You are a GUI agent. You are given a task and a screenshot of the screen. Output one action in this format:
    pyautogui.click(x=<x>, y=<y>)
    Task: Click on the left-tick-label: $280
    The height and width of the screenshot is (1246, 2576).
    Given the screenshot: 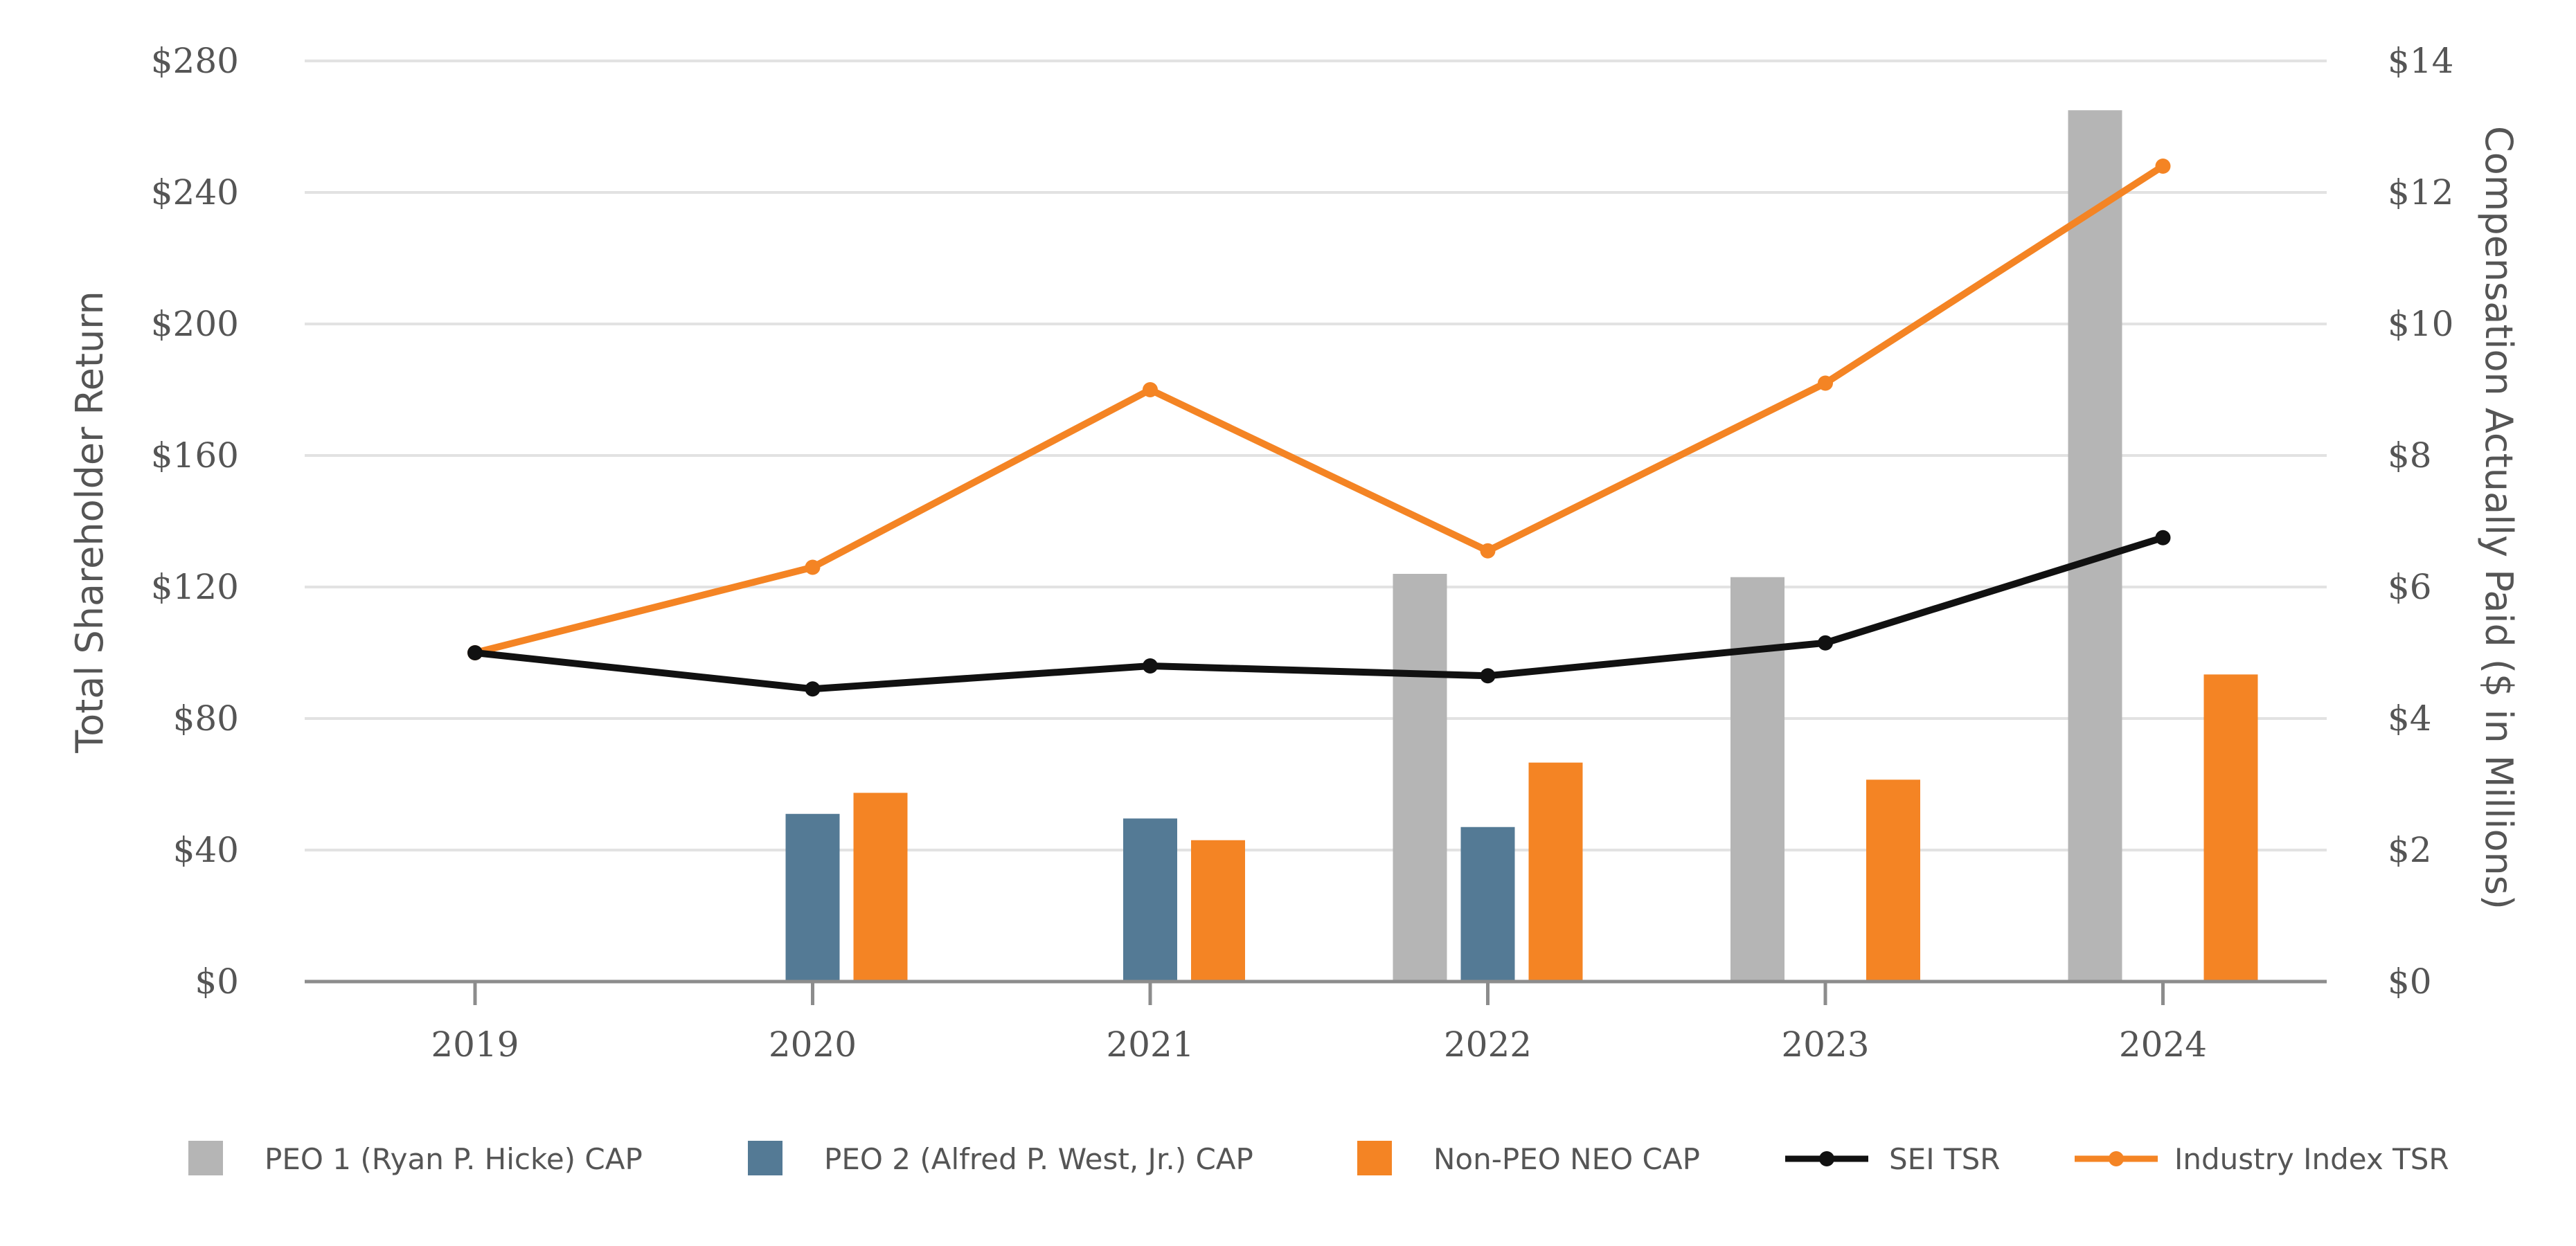 What is the action you would take?
    pyautogui.click(x=195, y=61)
    